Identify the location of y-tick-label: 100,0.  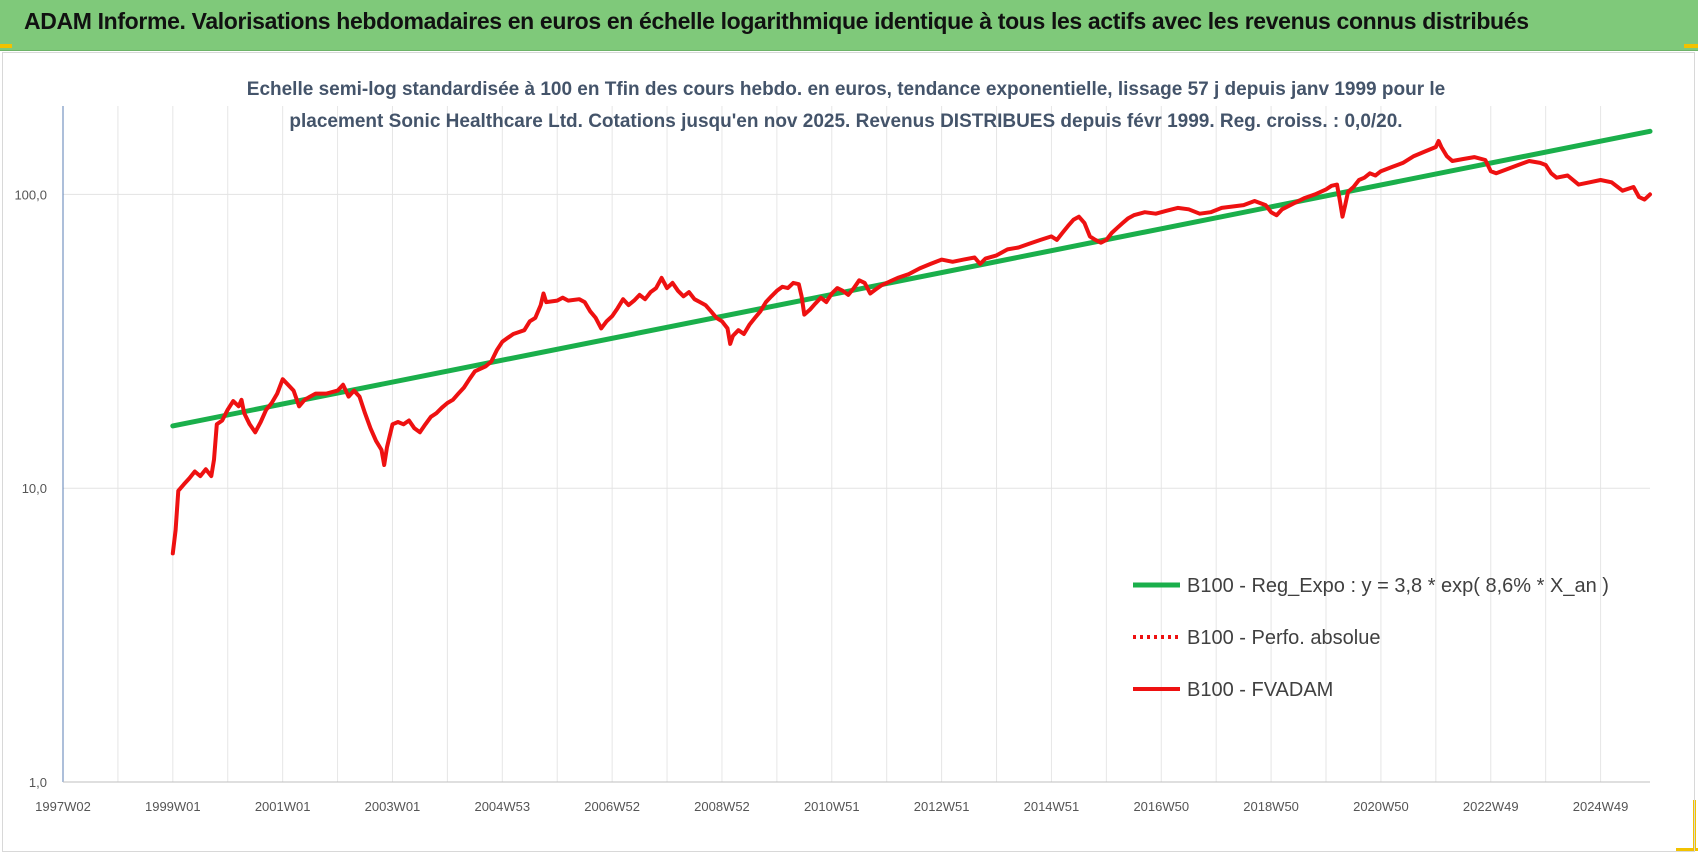
(30, 194).